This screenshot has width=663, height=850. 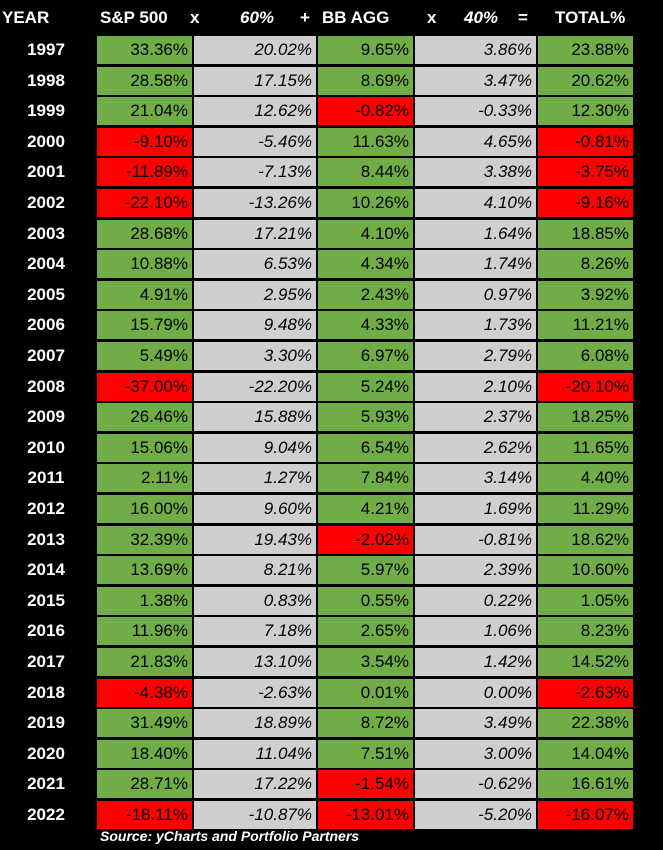 I want to click on cell-total: 10.60%, so click(x=585, y=570).